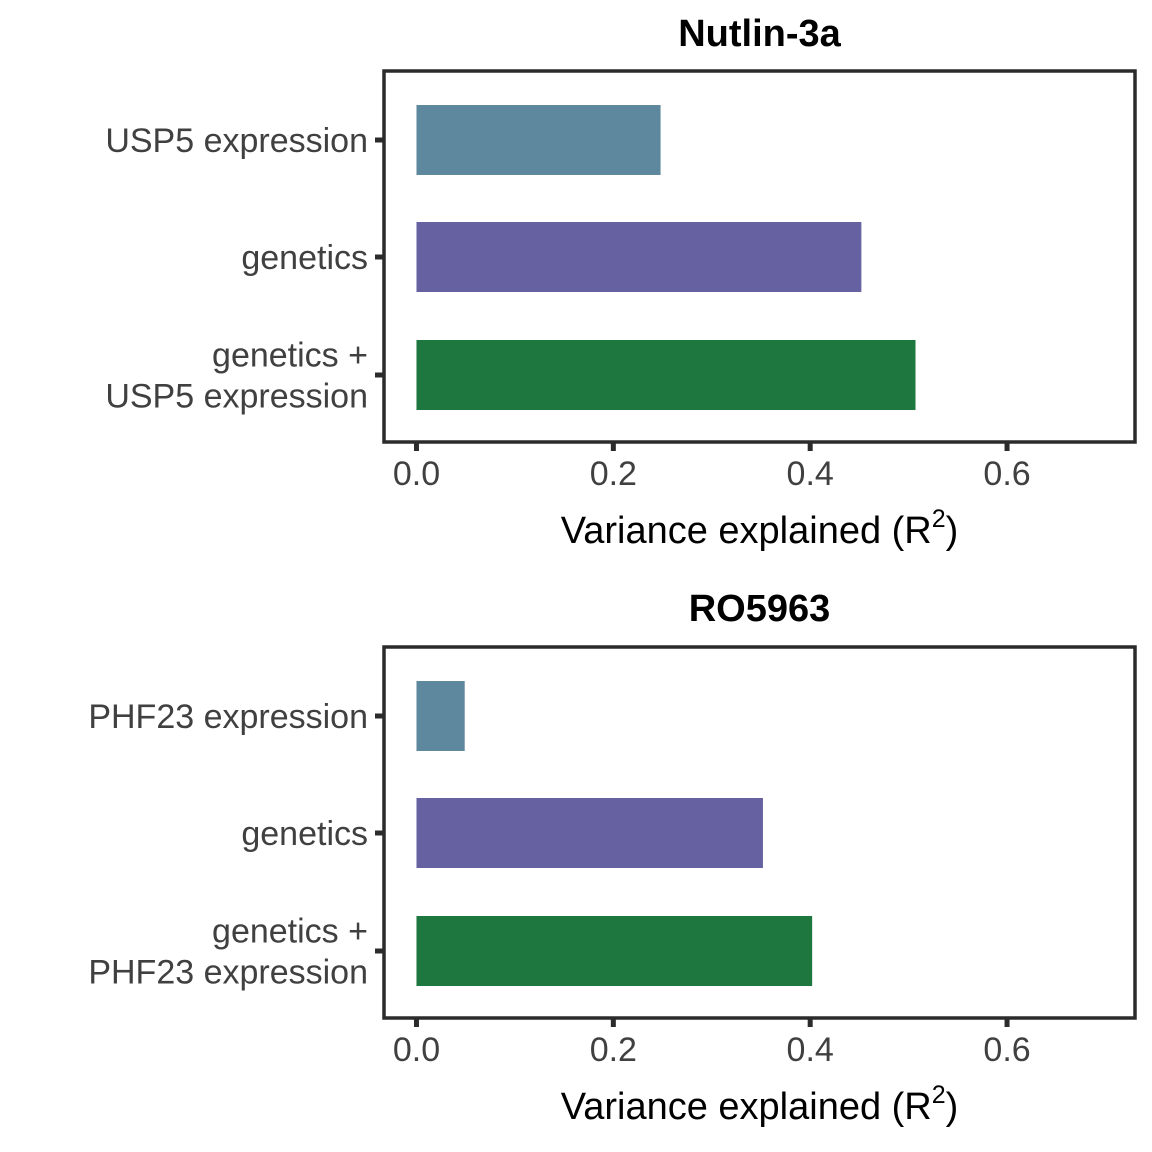 This screenshot has width=1152, height=1152. I want to click on category-label: genetics + USP5 expression, so click(236, 376).